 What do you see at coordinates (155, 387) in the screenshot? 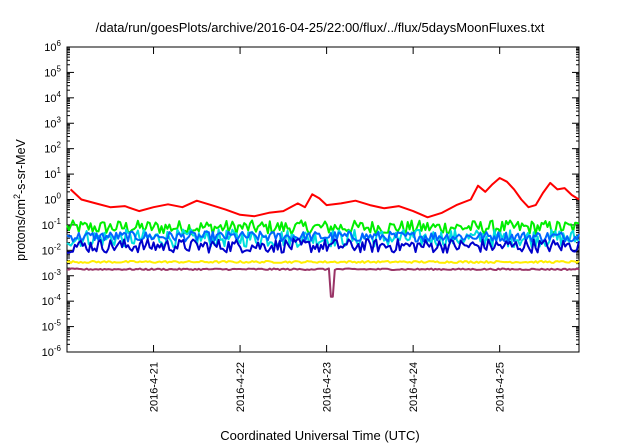
I see `x-tick-label: 2016-4-21` at bounding box center [155, 387].